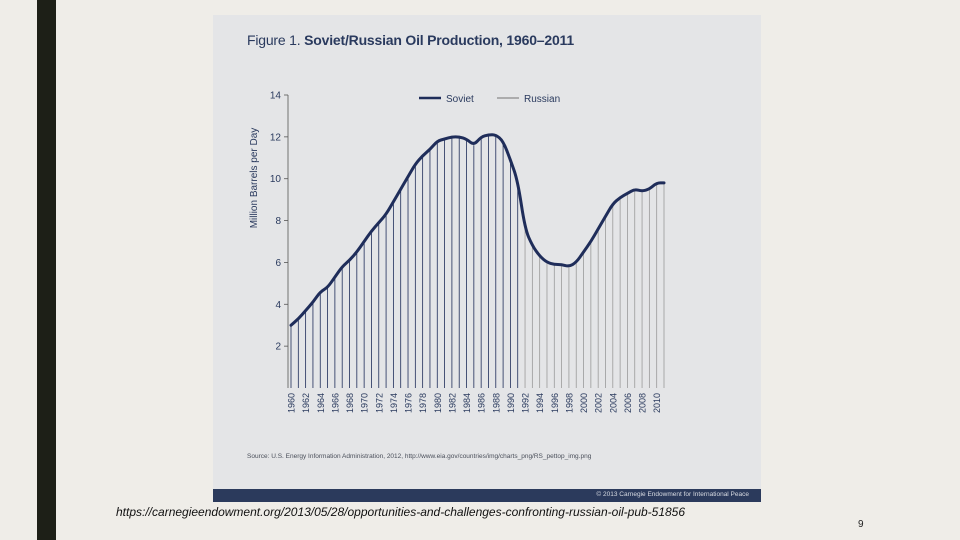 The height and width of the screenshot is (540, 960). Describe the element at coordinates (657, 403) in the screenshot. I see `x-tick-label: 2010` at that location.